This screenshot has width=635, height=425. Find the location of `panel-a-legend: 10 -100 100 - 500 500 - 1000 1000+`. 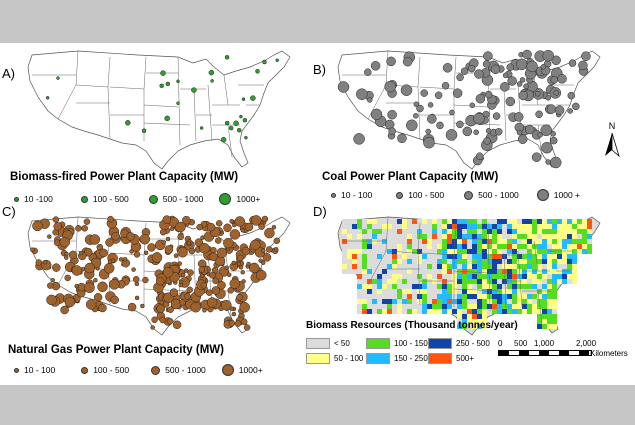

panel-a-legend: 10 -100 100 - 500 500 - 1000 1000+ is located at coordinates (142, 199).